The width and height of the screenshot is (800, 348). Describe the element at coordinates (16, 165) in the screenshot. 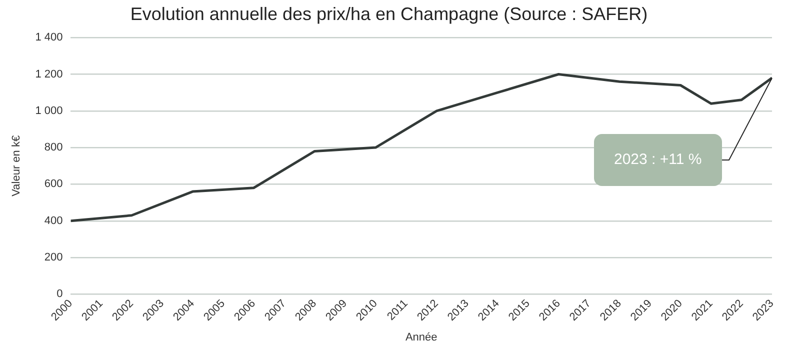

I see `y-axis-title: Valeur en k€` at that location.